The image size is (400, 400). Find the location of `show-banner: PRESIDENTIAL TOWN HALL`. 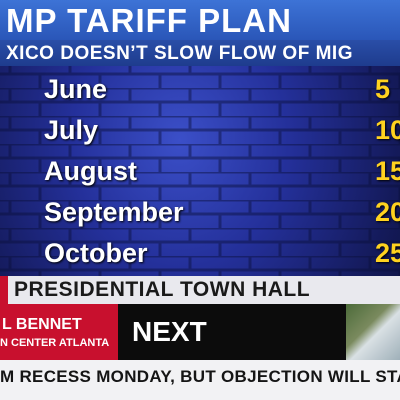

show-banner: PRESIDENTIAL TOWN HALL is located at coordinates (200, 290).